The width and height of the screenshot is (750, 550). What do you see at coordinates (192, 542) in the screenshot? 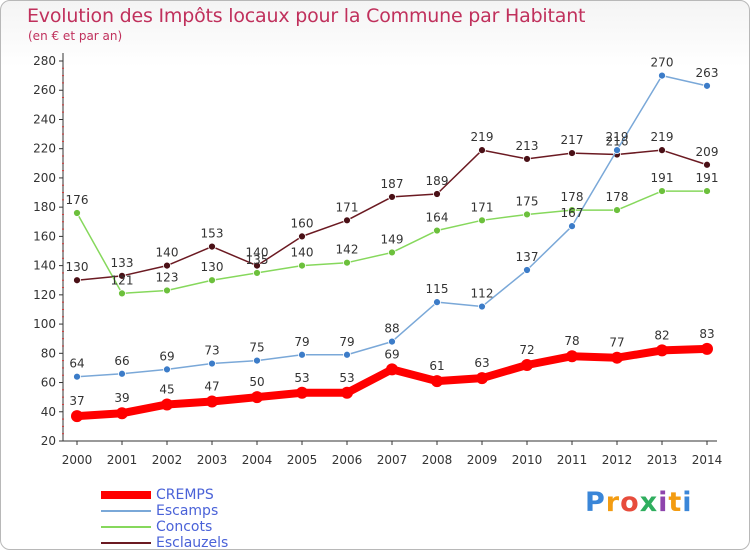
I see `legend-label: Esclauzels` at bounding box center [192, 542].